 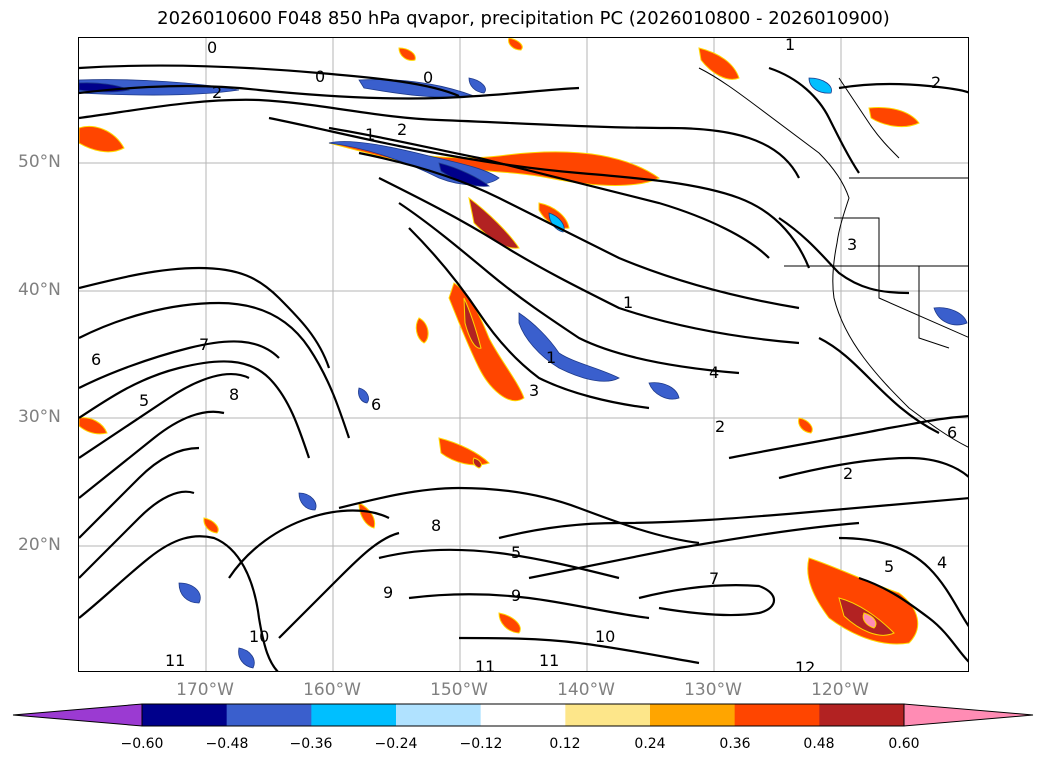 What do you see at coordinates (142, 744) in the screenshot?
I see `colorbar-tick: −0.60` at bounding box center [142, 744].